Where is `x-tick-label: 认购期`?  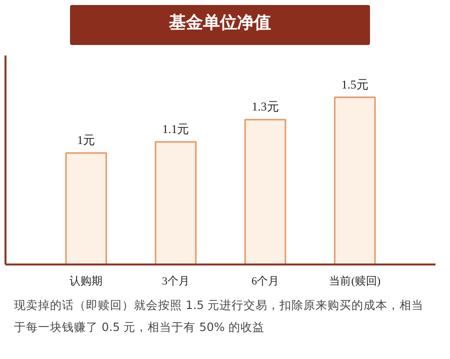 x-tick-label: 认购期 is located at coordinates (86, 282).